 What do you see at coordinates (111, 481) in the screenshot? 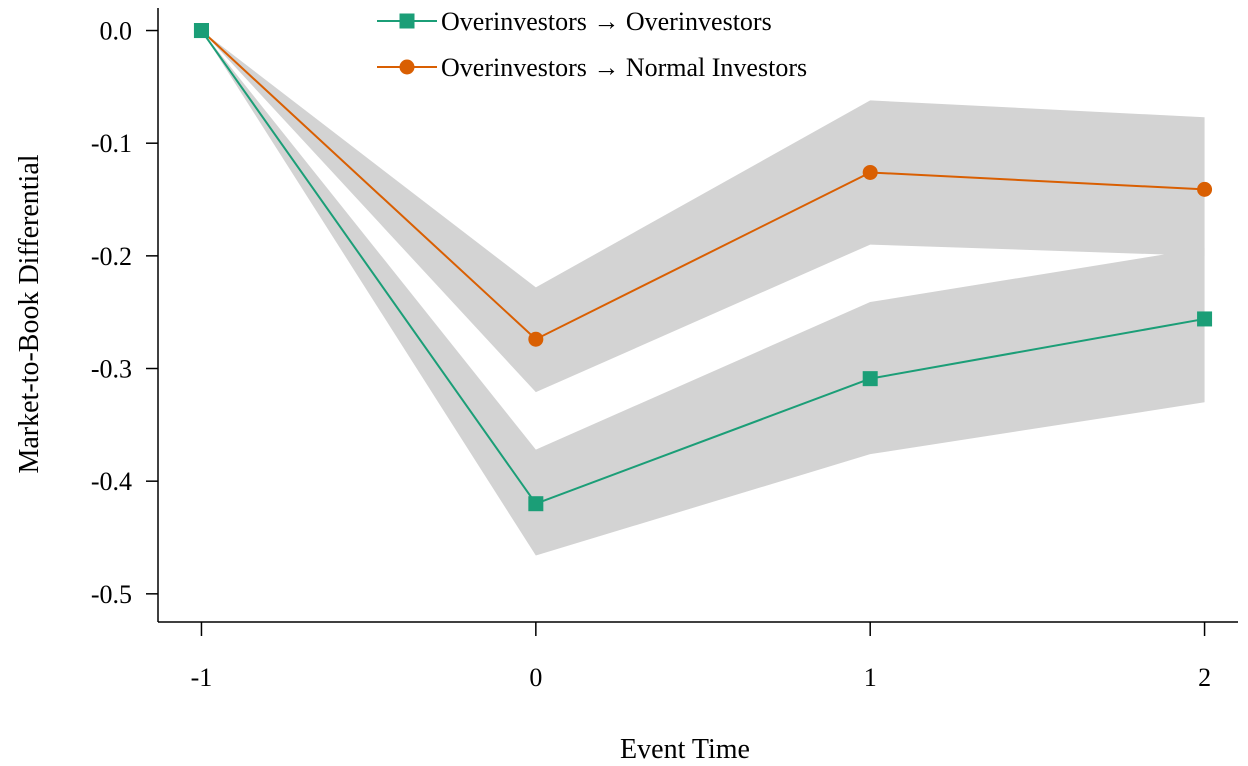
I see `y-tick-label: -0.4` at bounding box center [111, 481].